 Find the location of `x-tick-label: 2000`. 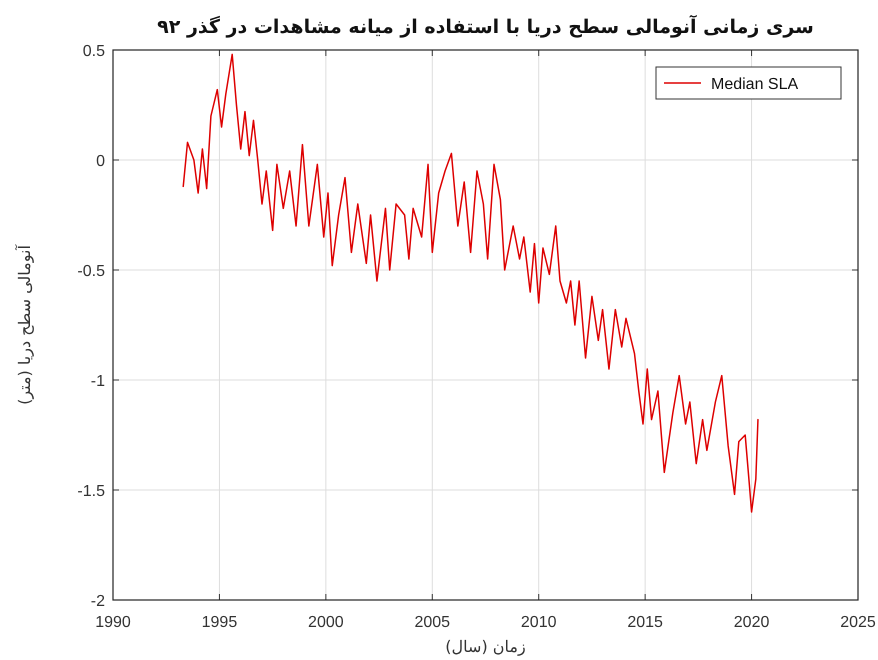

x-tick-label: 2000 is located at coordinates (326, 622).